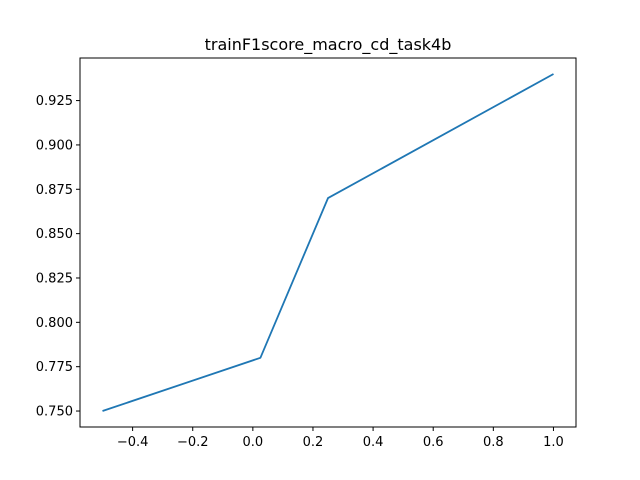 The image size is (640, 480). I want to click on y-tick-label: 0.775, so click(54, 367).